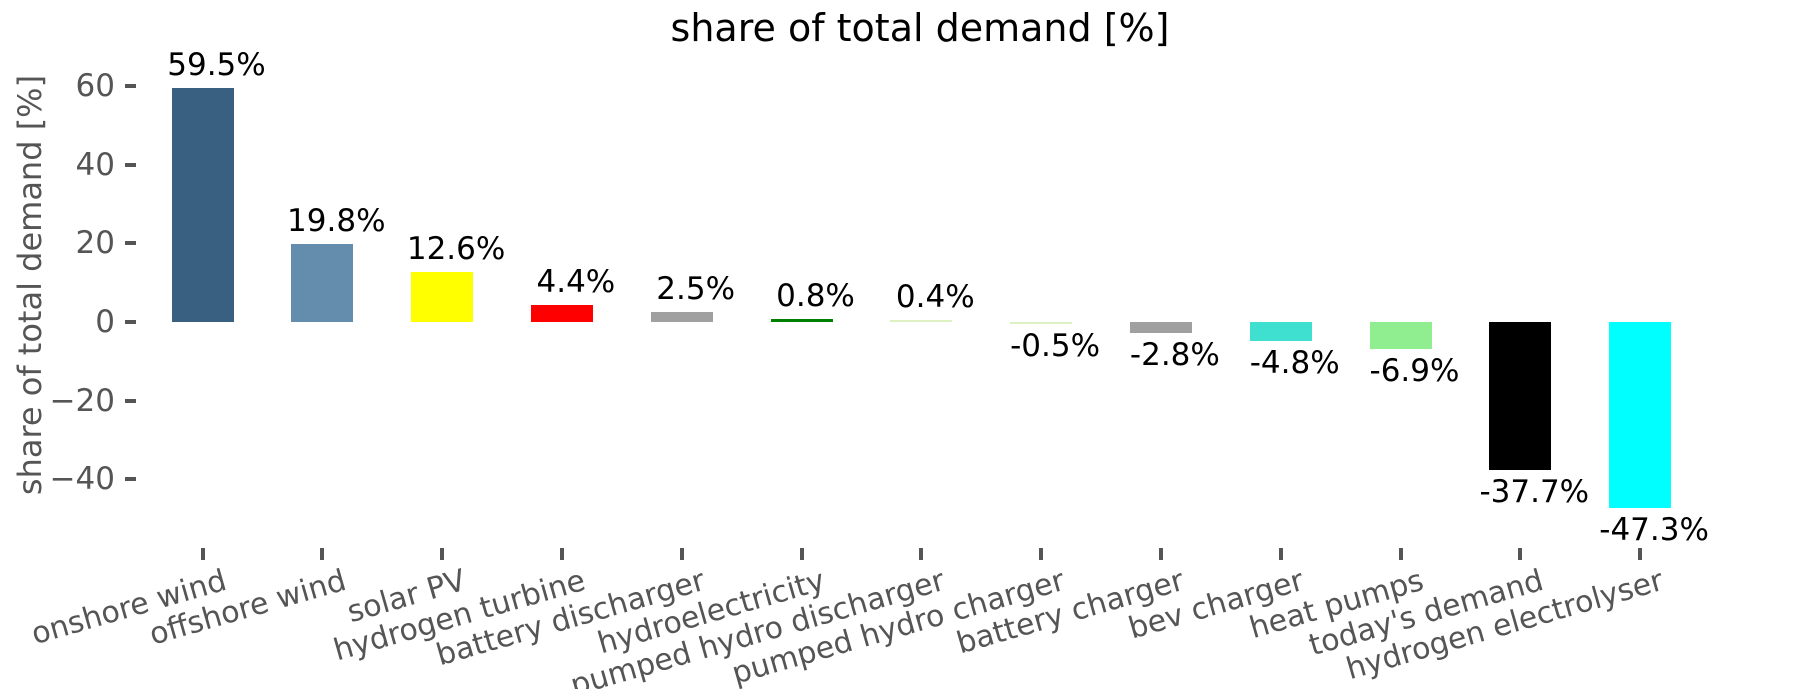 Image resolution: width=1802 pixels, height=689 pixels. Describe the element at coordinates (1640, 415) in the screenshot. I see `bar-hydrogen-electrolyser` at that location.